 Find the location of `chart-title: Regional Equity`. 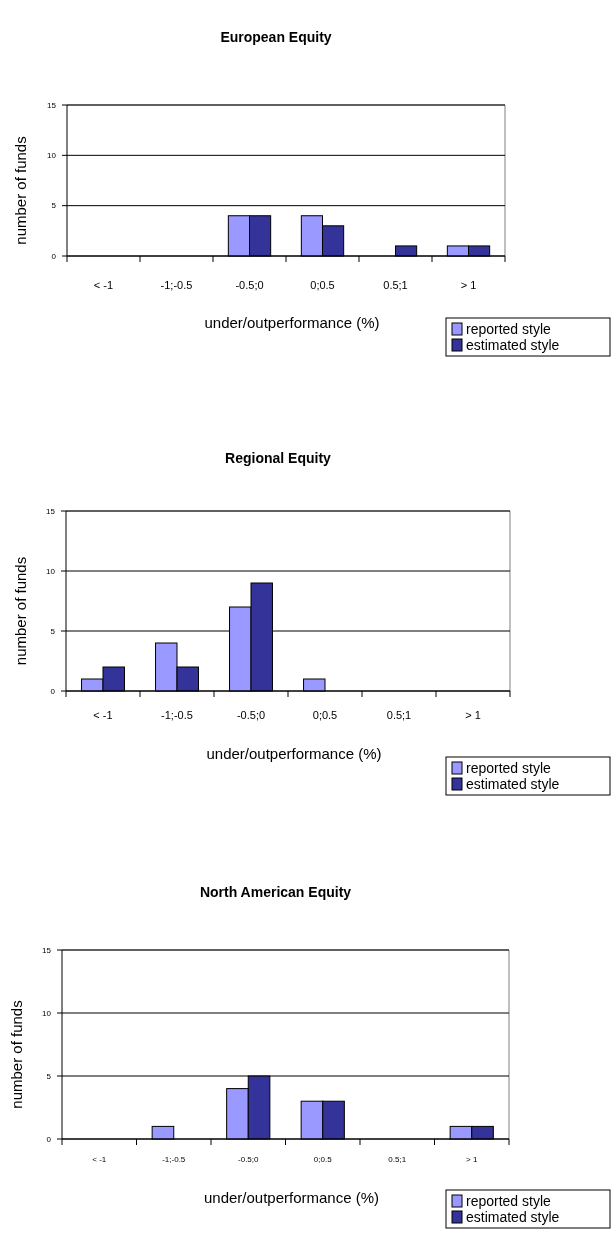

chart-title: Regional Equity is located at coordinates (278, 458).